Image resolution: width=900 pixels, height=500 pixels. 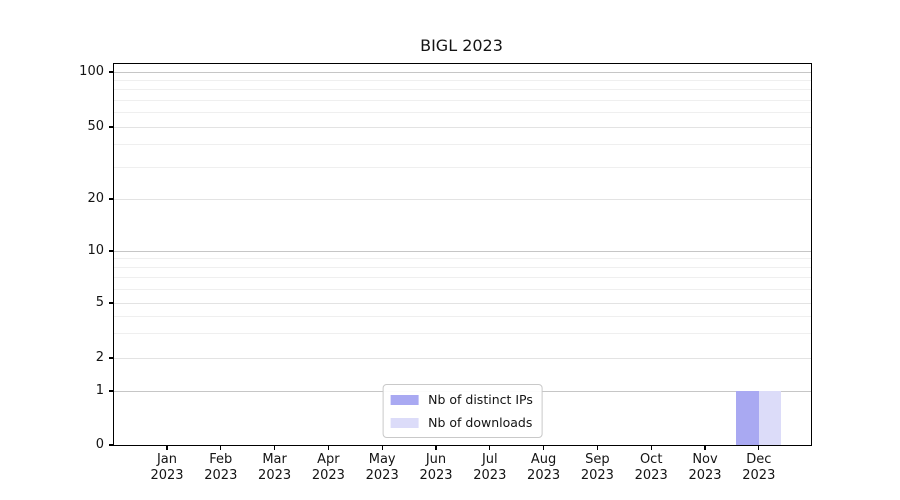 What do you see at coordinates (544, 467) in the screenshot?
I see `x-tick-label: Aug 2023` at bounding box center [544, 467].